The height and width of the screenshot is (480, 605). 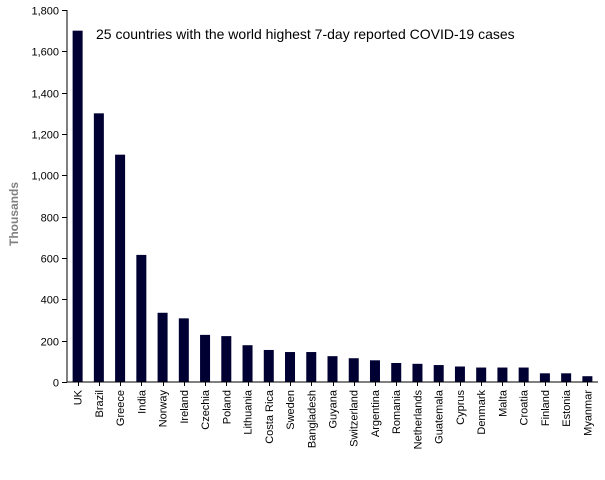 What do you see at coordinates (376, 413) in the screenshot?
I see `x-tick-label: Argentina` at bounding box center [376, 413].